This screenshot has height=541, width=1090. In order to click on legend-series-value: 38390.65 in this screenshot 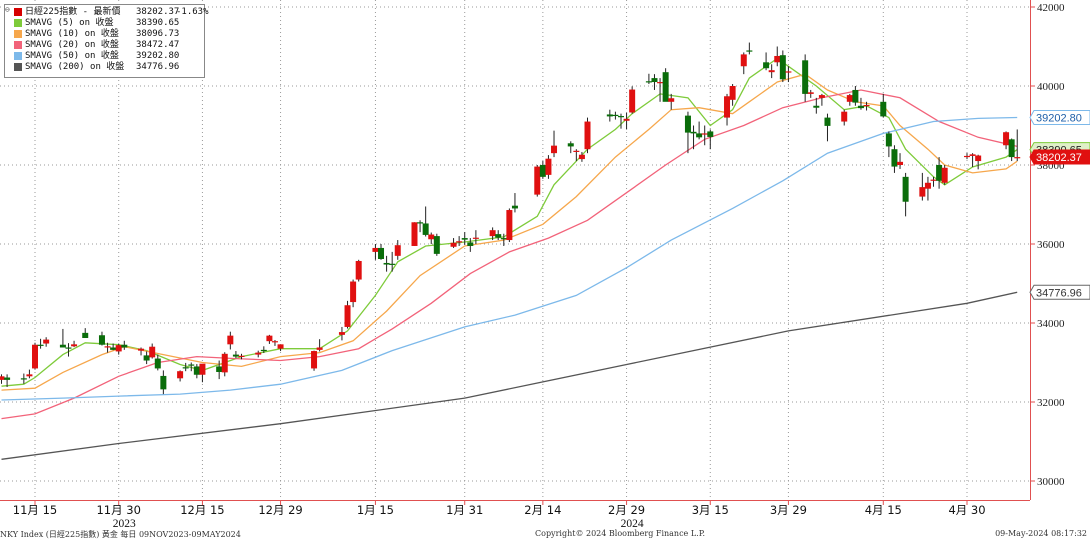, I will do `click(158, 23)`.